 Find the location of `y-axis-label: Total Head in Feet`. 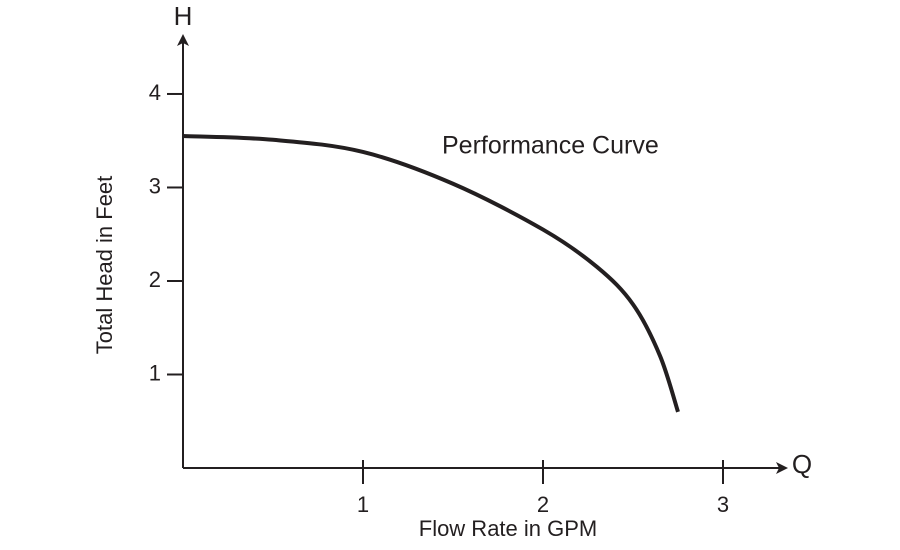

y-axis-label: Total Head in Feet is located at coordinates (104, 265).